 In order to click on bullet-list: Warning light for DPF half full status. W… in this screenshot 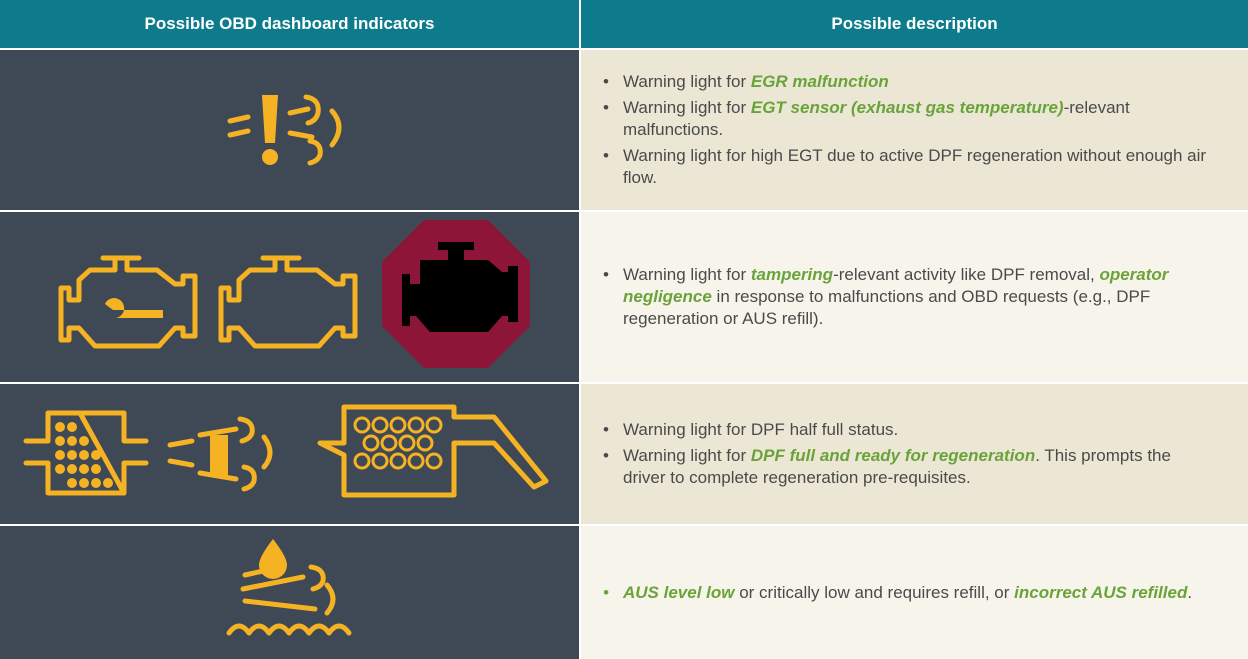, I will do `click(905, 454)`.